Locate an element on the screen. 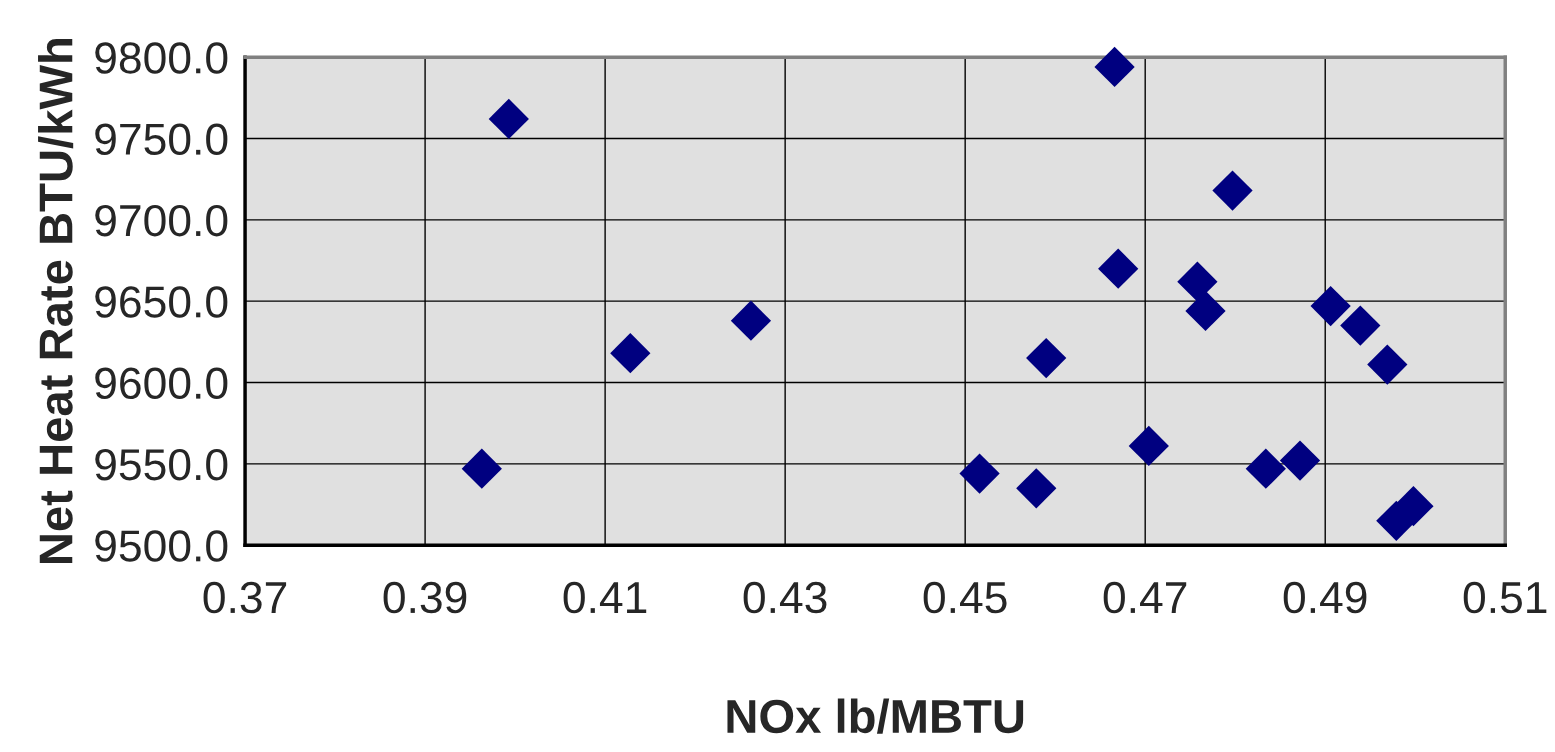  x-tick-label: 0.39 is located at coordinates (425, 597).